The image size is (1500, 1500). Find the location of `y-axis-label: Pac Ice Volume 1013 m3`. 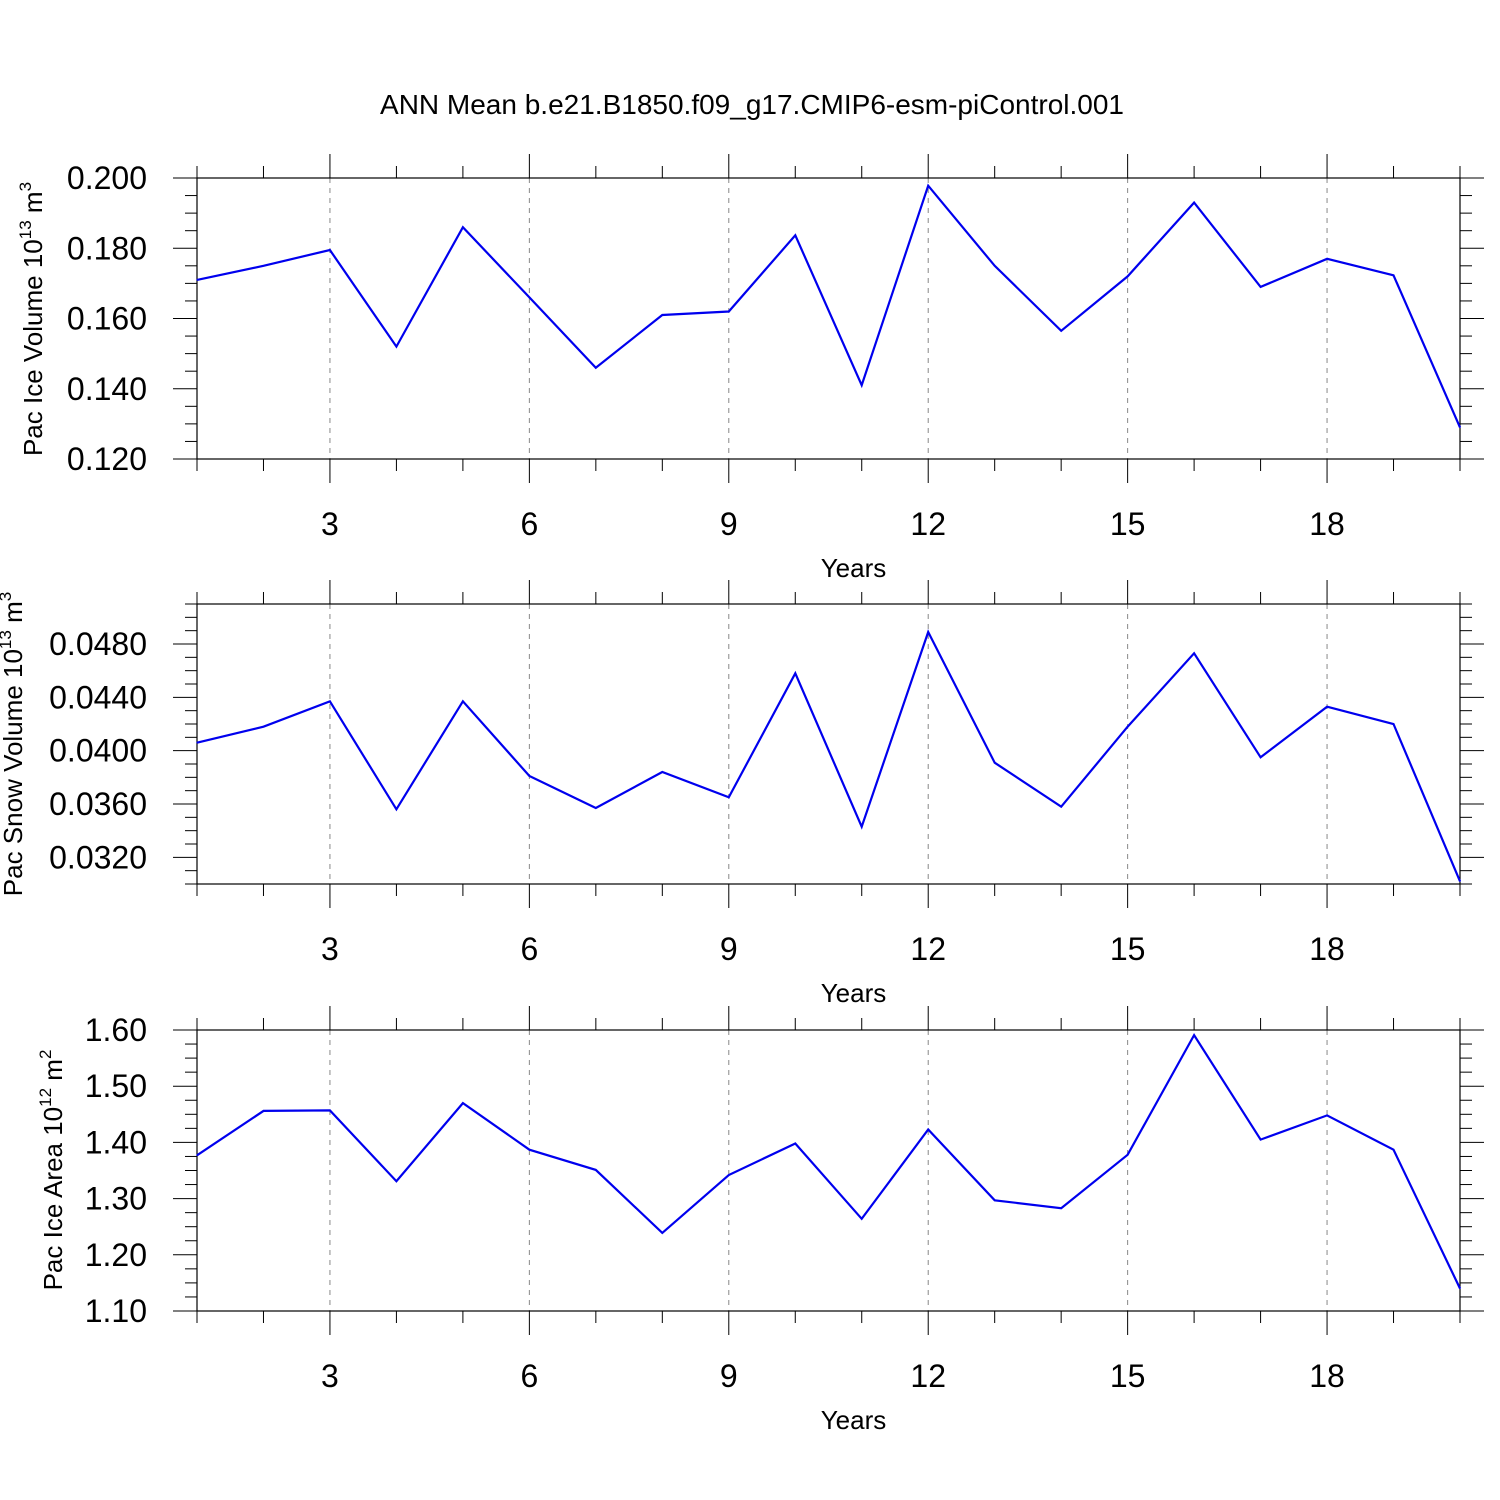

y-axis-label: Pac Ice Volume 1013 m3 is located at coordinates (32, 319).